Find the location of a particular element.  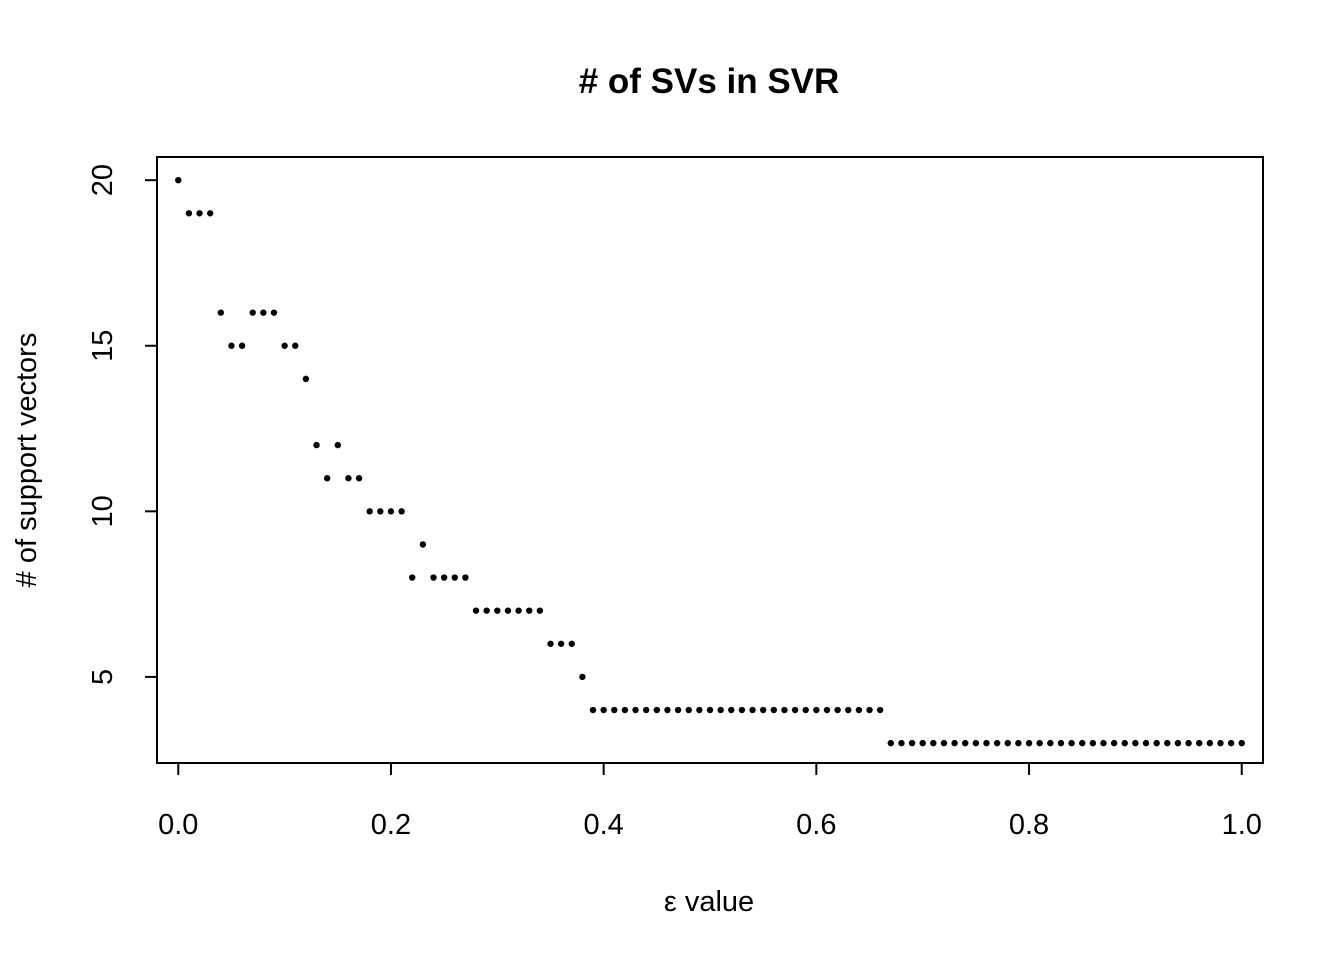

x-tick-label: 0.6 is located at coordinates (816, 825).